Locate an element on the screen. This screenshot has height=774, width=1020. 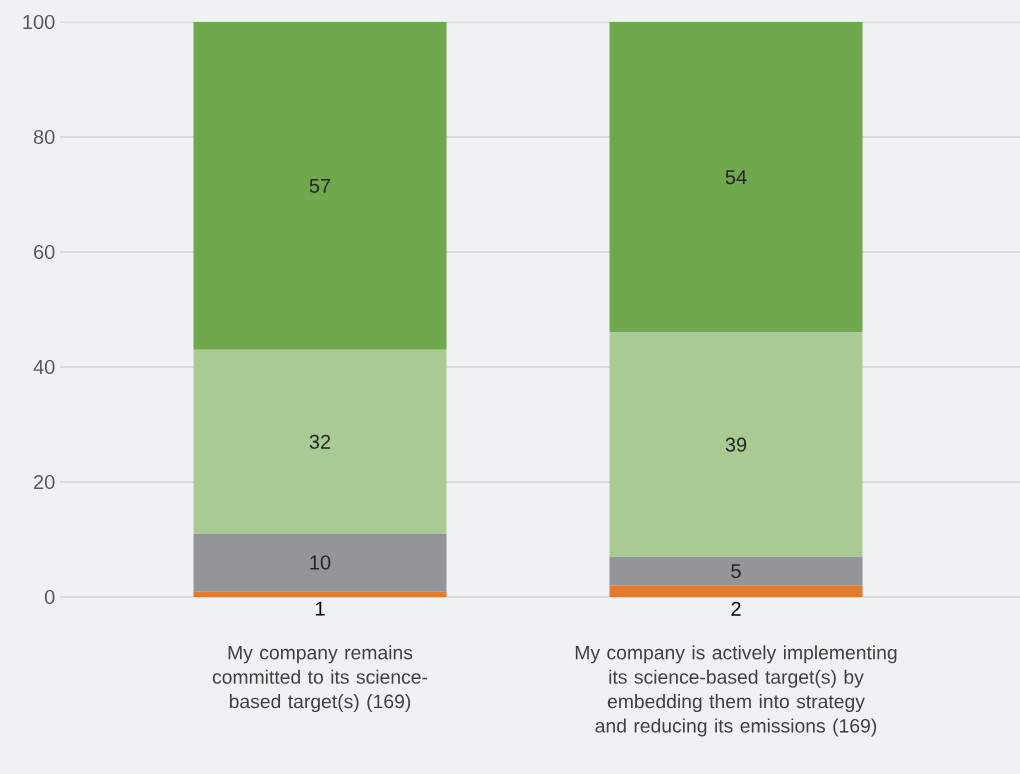
data-label: 5 is located at coordinates (736, 571).